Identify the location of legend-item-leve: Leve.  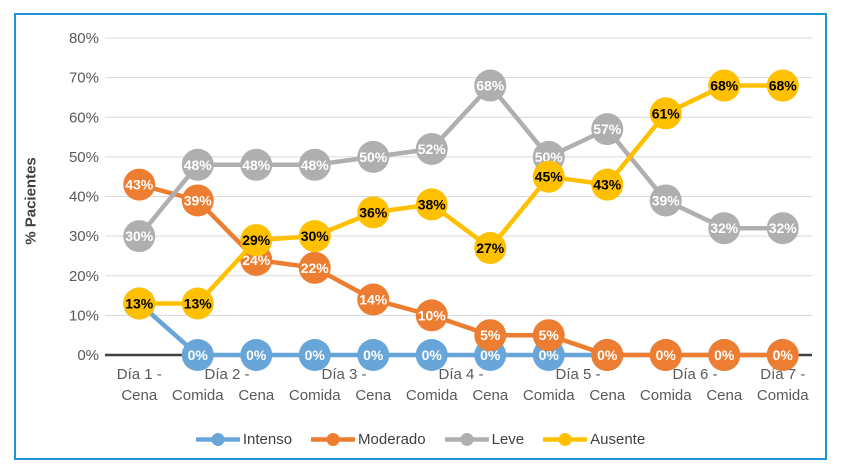
(484, 439).